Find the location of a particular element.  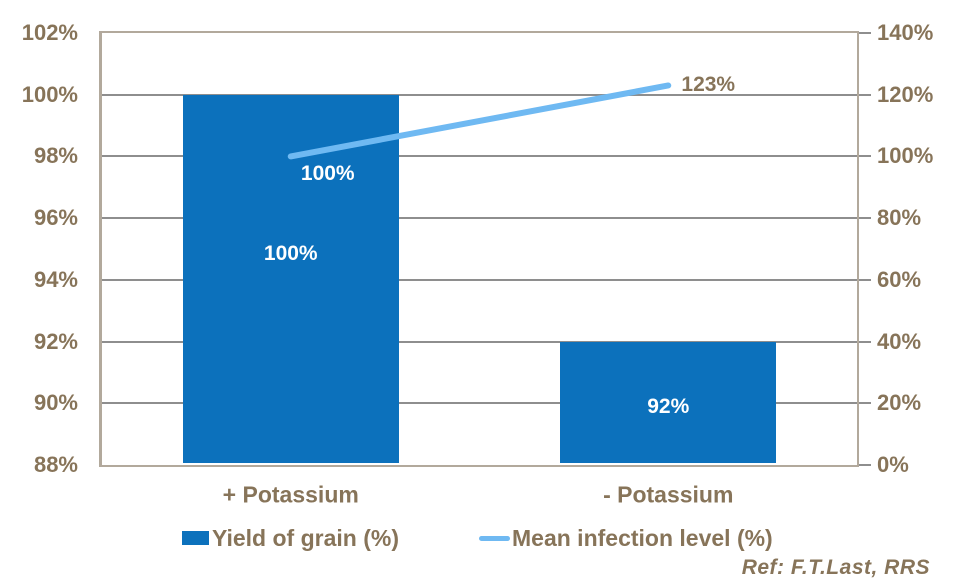

left-axis-label: 92% is located at coordinates (55, 341).